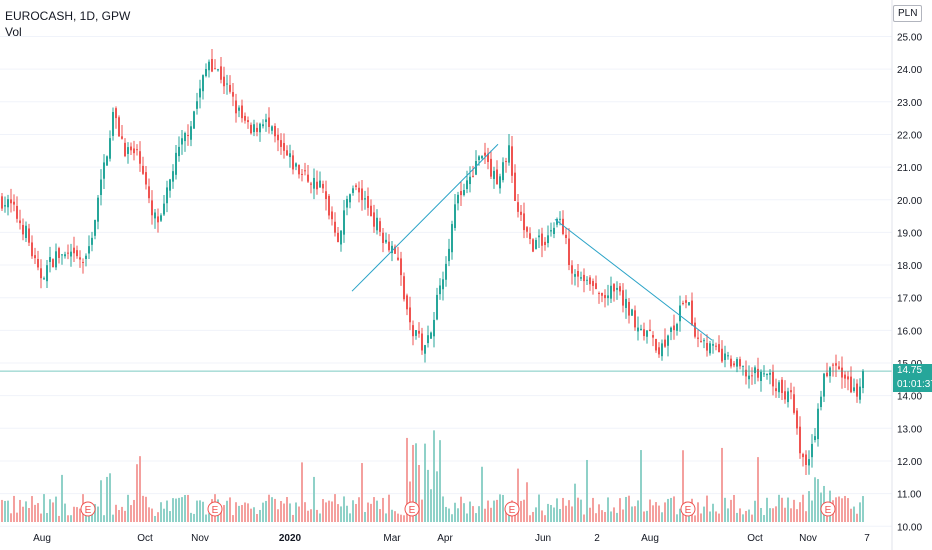 The width and height of the screenshot is (932, 550). I want to click on trend-lines, so click(532, 242).